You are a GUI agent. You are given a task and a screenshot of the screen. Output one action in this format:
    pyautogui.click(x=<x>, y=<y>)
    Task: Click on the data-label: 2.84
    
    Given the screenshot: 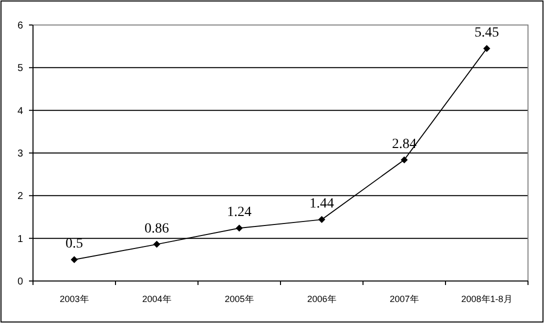 What is the action you would take?
    pyautogui.click(x=404, y=144)
    